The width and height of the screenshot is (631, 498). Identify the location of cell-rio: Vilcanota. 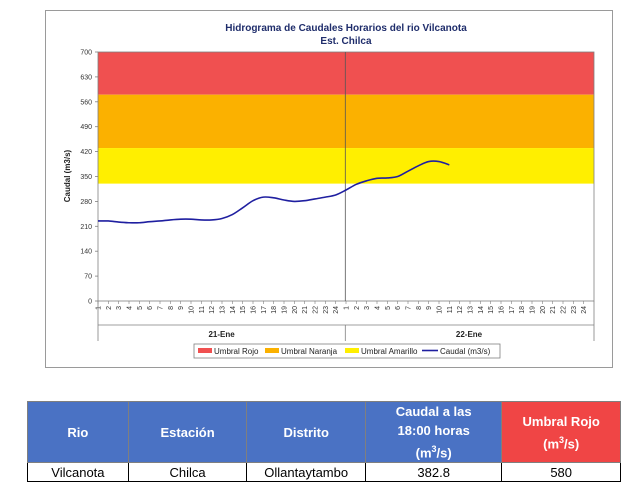
(78, 472).